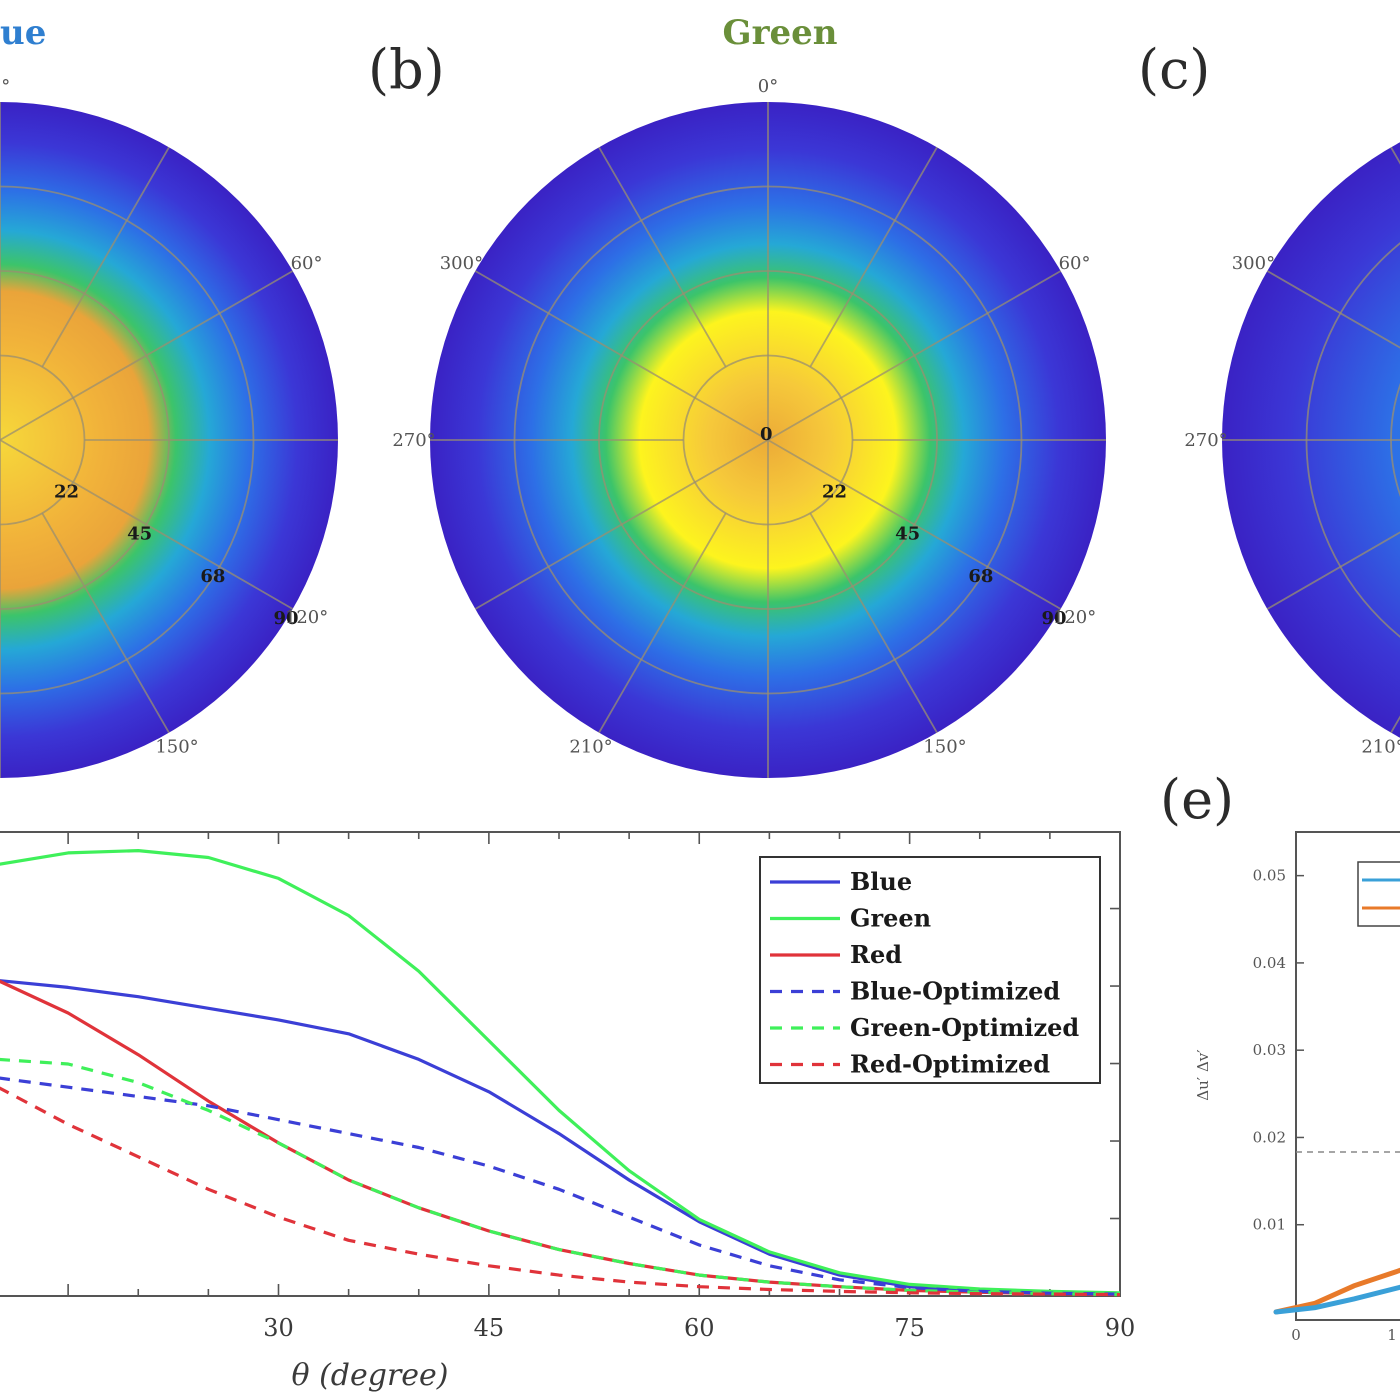 This screenshot has height=1400, width=1400. What do you see at coordinates (489, 1328) in the screenshot?
I see `x-tick-label: 45` at bounding box center [489, 1328].